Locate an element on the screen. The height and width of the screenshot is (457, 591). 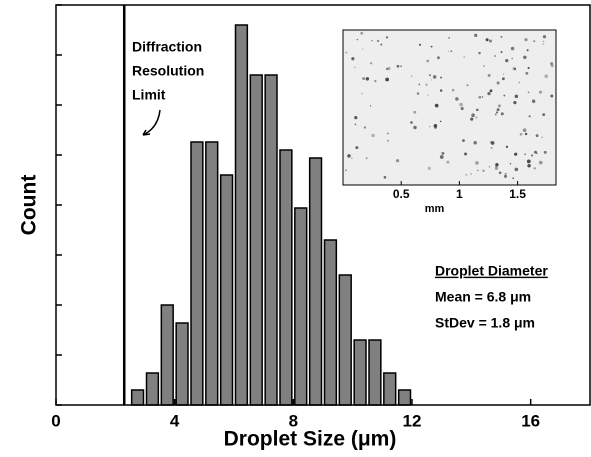
inset-tick-label: 1 is located at coordinates (459, 194).